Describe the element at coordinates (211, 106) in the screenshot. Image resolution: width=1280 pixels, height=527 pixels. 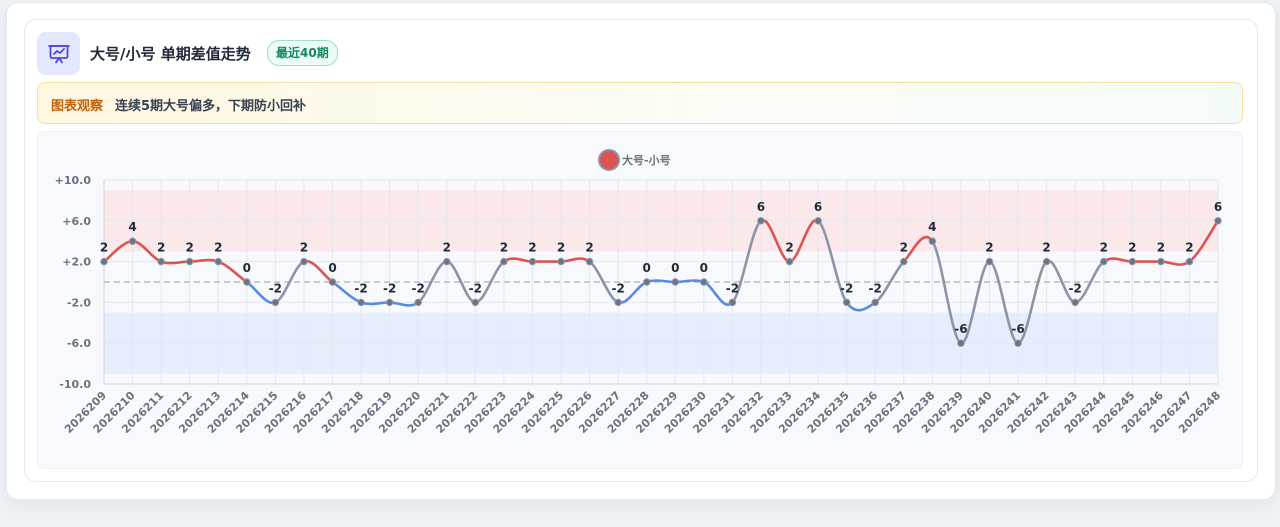
I see `notice-text: 连续5期大号偏多，下期防小回补` at that location.